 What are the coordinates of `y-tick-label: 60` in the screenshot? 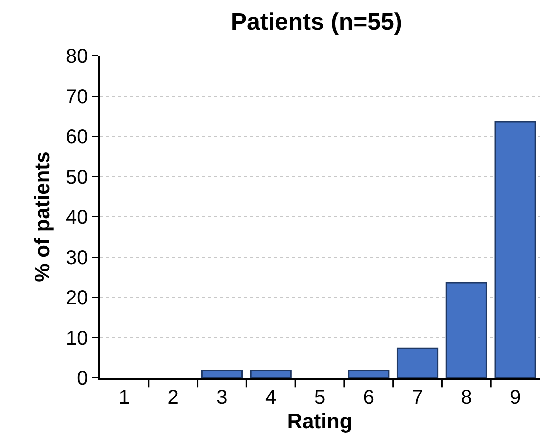 It's located at (77, 137).